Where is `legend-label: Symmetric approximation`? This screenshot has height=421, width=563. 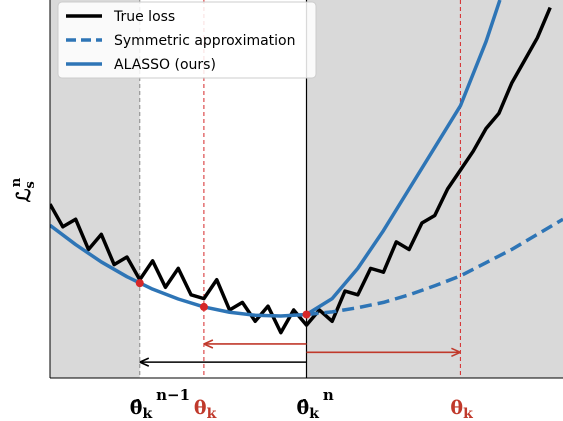 legend-label: Symmetric approximation is located at coordinates (205, 41).